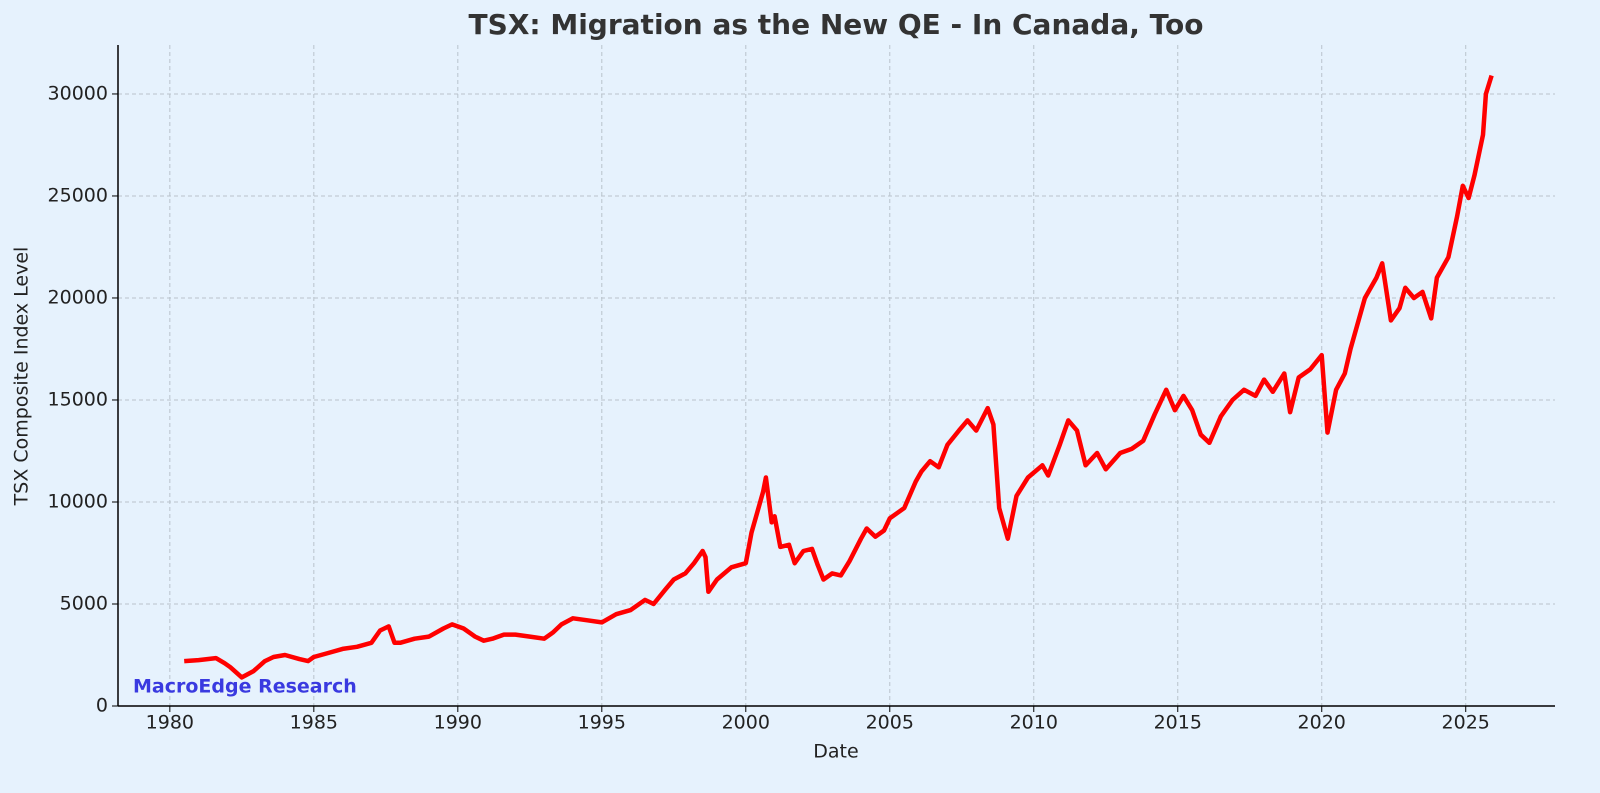 This screenshot has height=793, width=1600. Describe the element at coordinates (245, 687) in the screenshot. I see `watermark: MacroEdge Research` at that location.